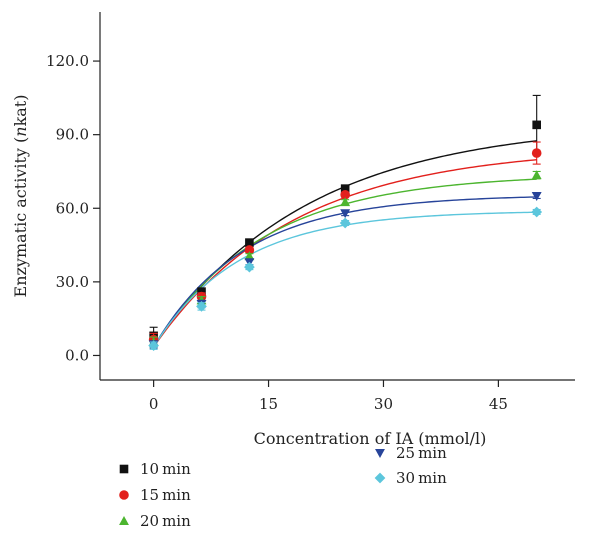  Describe the element at coordinates (72, 282) in the screenshot. I see `y-tick-label: 30.0` at that location.